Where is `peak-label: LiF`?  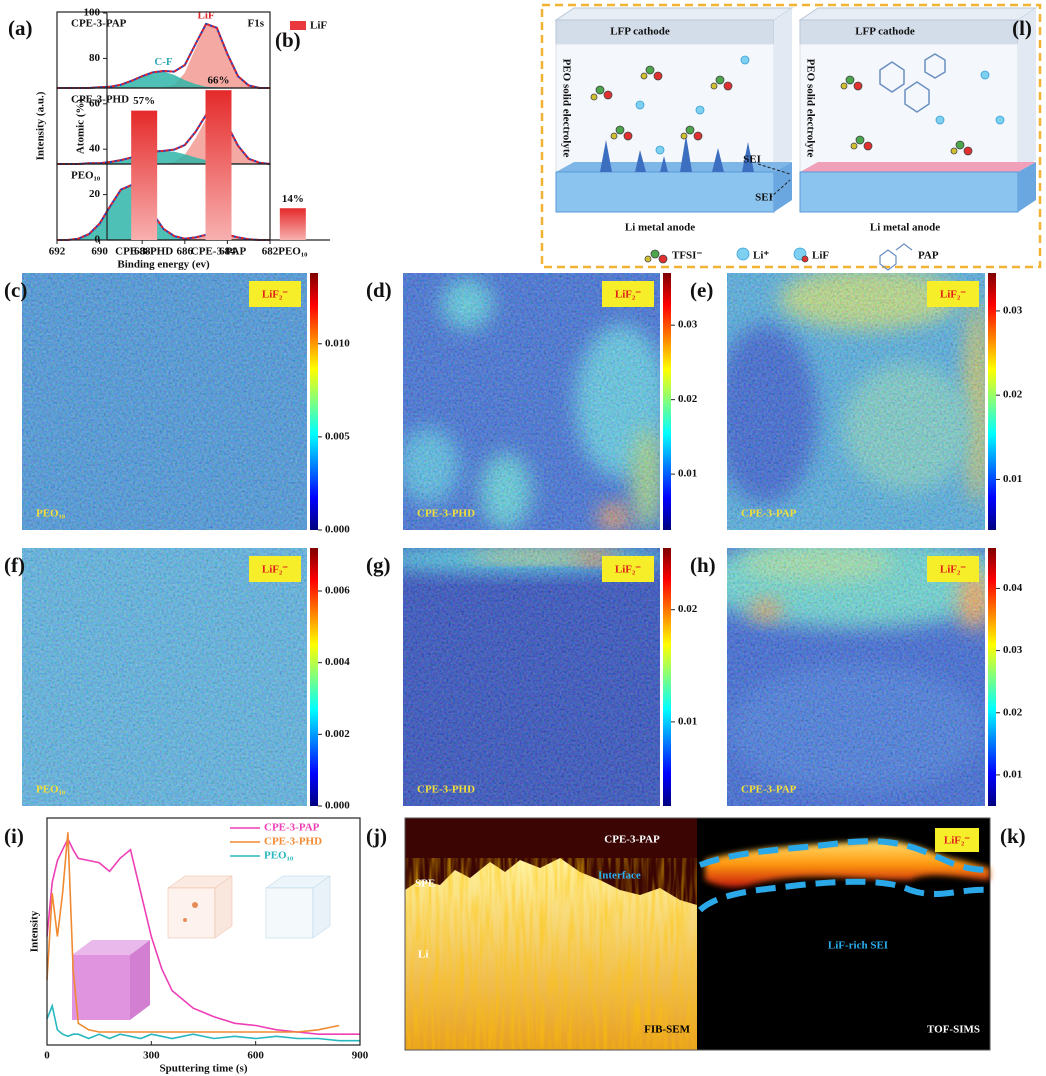
peak-label: LiF is located at coordinates (206, 16).